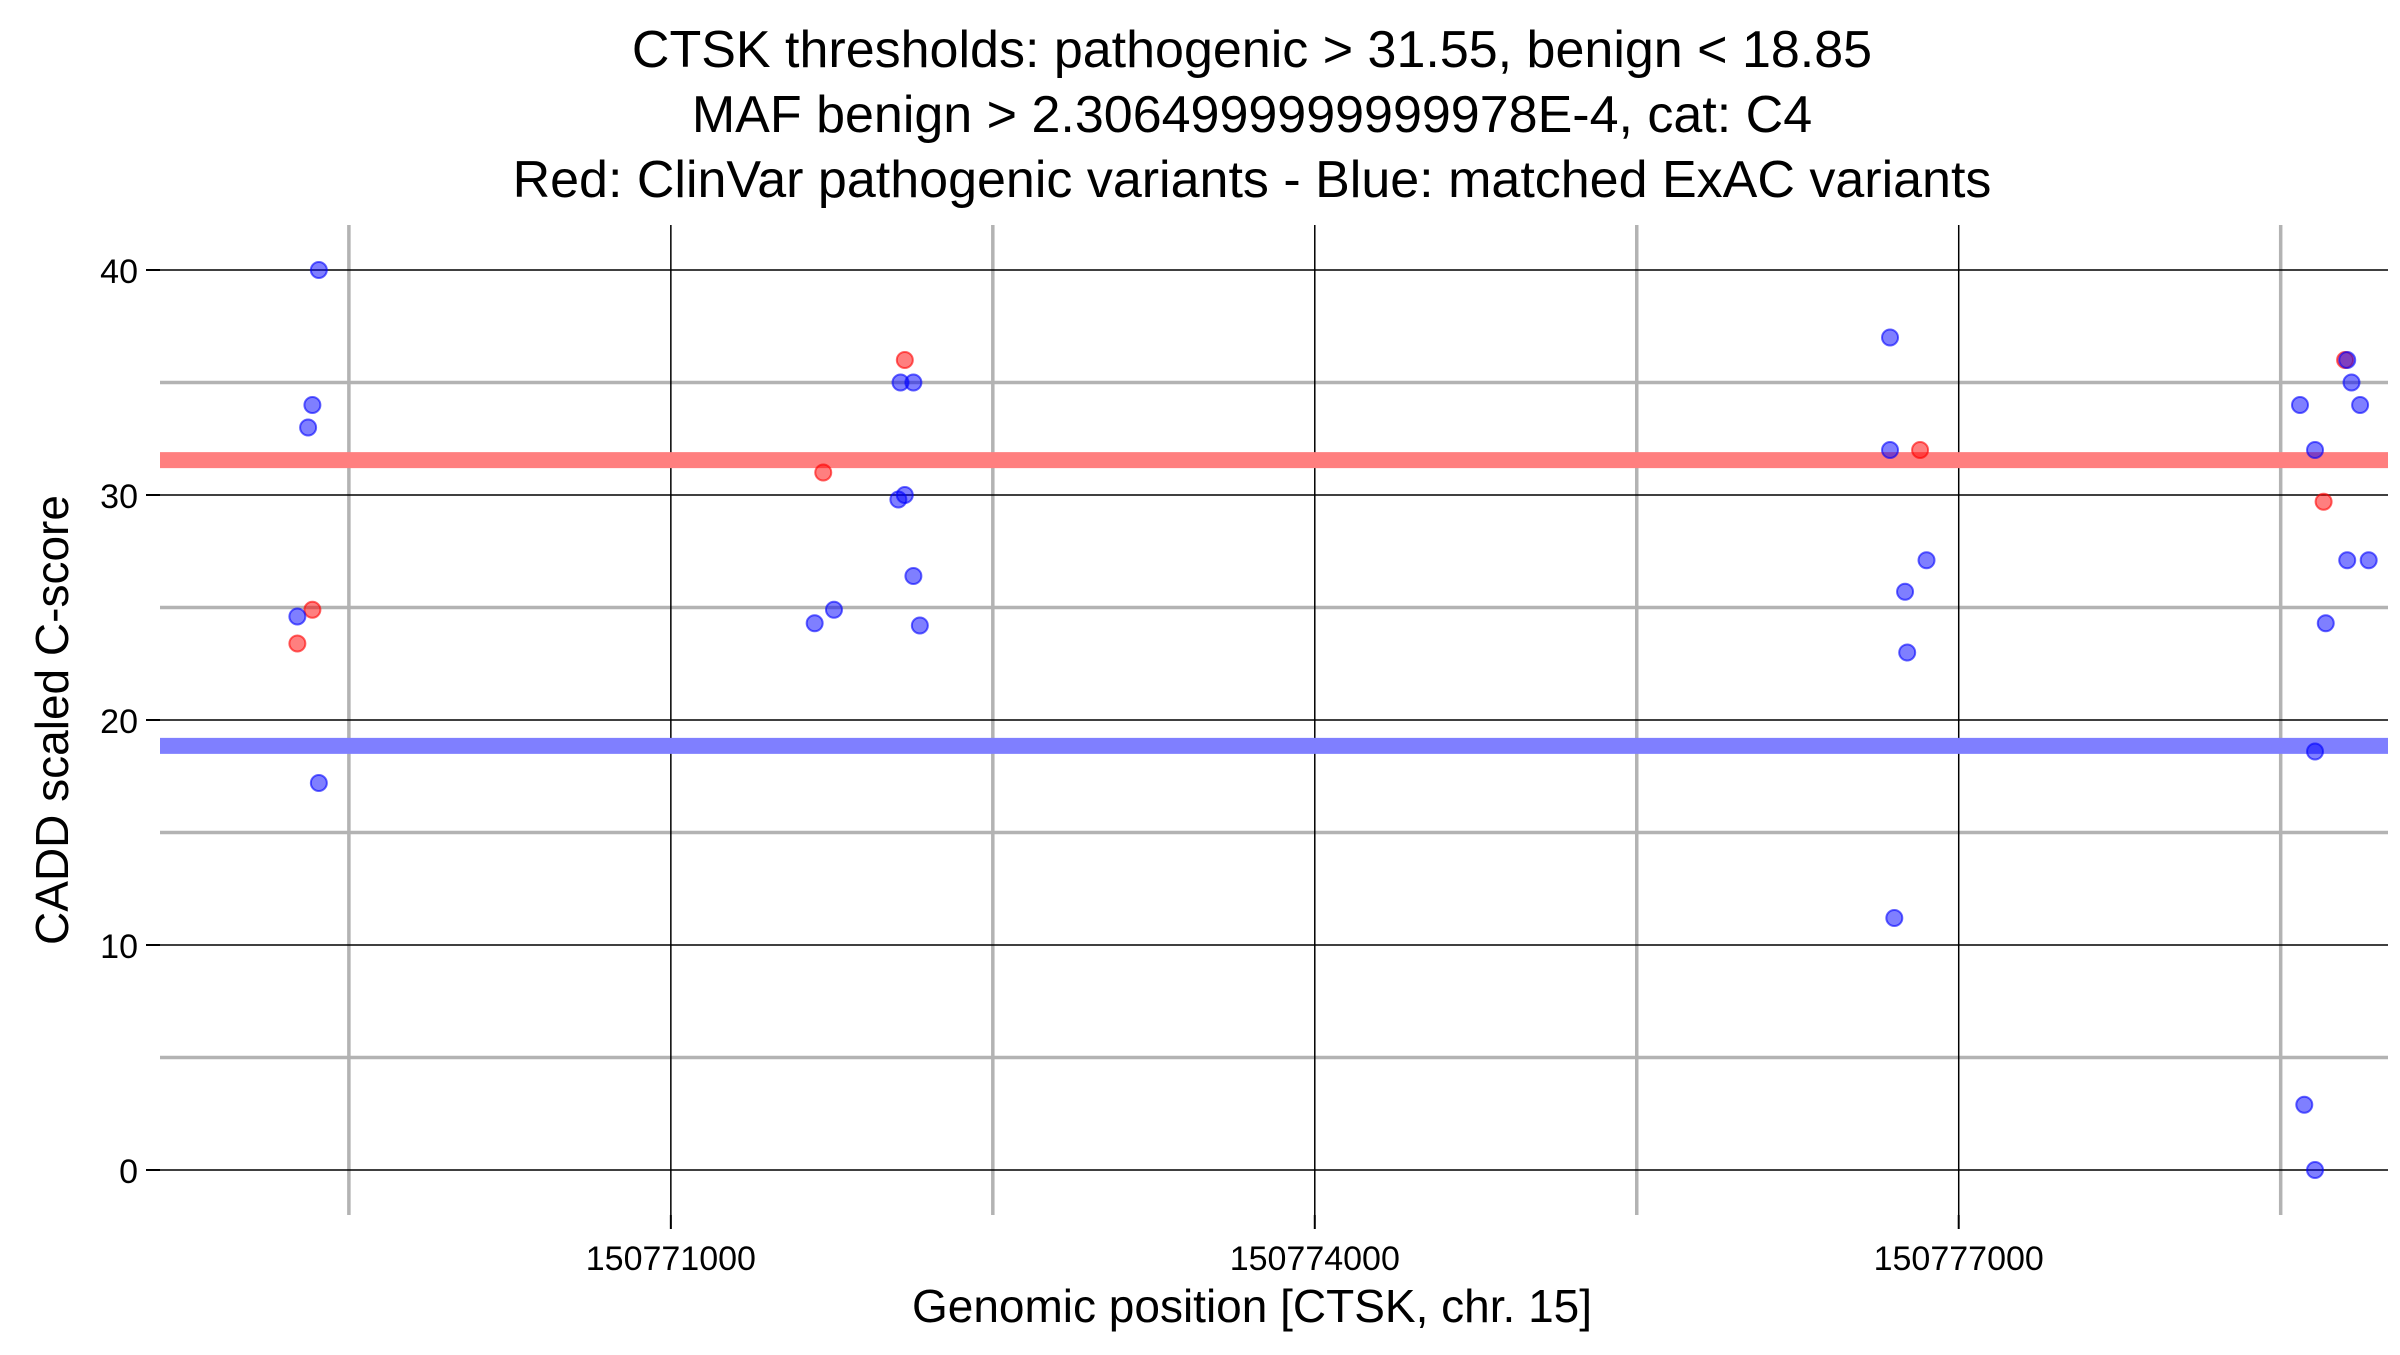 This screenshot has height=1355, width=2400. I want to click on x-axis-label: Genomic position [CTSK, chr. 15], so click(1252, 1306).